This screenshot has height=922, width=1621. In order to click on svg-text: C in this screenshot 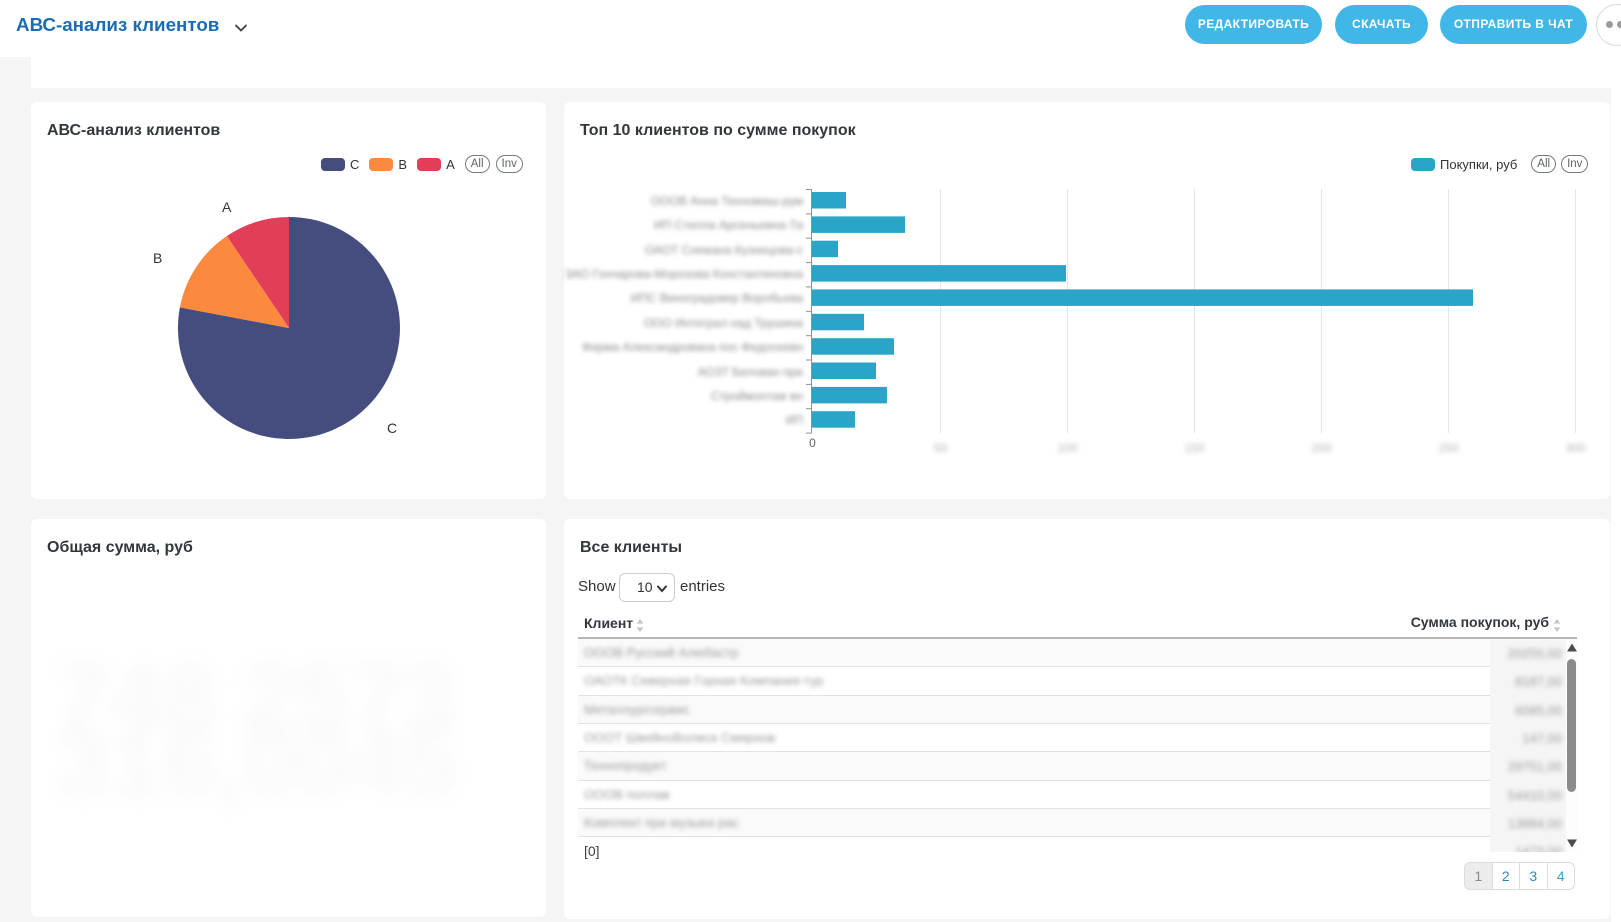, I will do `click(392, 428)`.